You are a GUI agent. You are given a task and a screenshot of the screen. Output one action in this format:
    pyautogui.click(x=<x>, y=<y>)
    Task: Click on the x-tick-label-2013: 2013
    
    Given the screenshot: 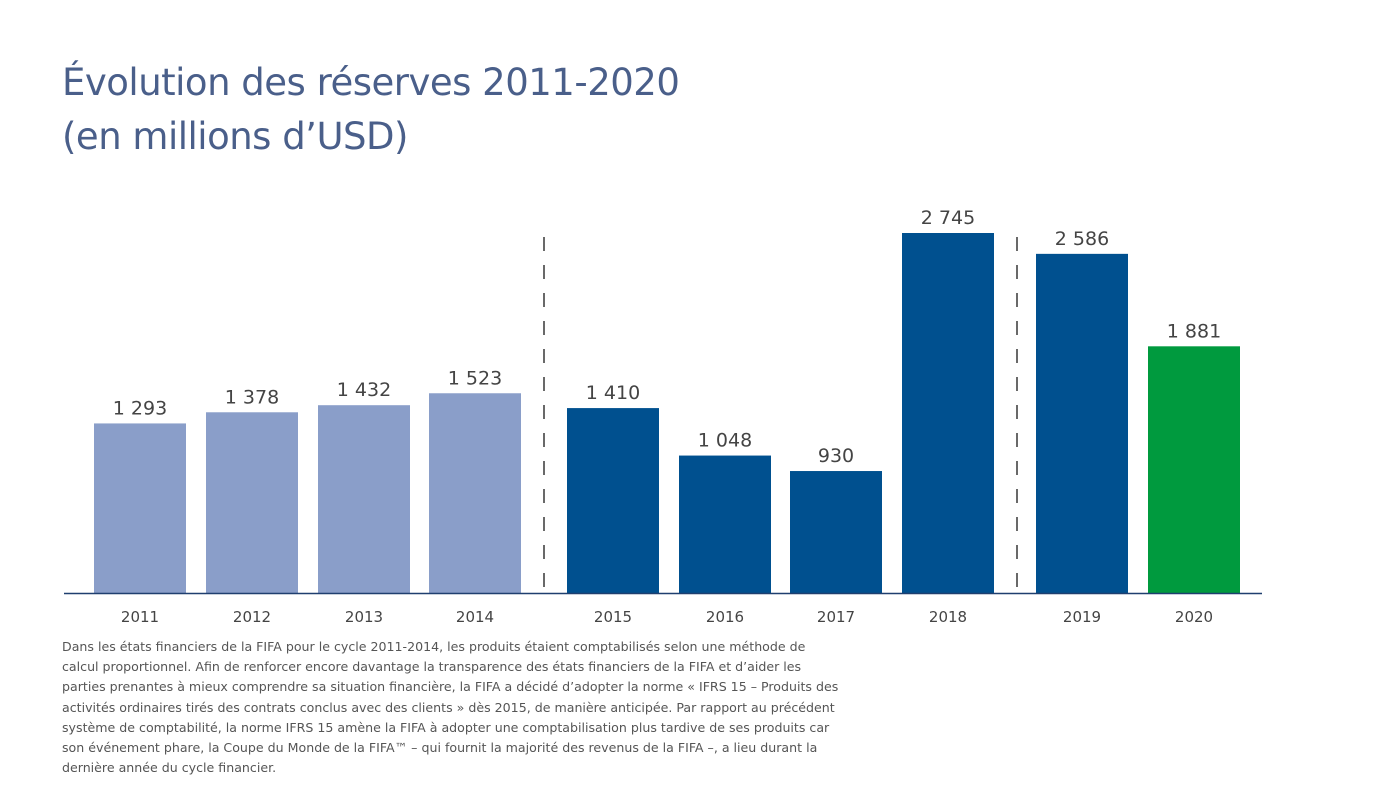 What is the action you would take?
    pyautogui.click(x=364, y=617)
    